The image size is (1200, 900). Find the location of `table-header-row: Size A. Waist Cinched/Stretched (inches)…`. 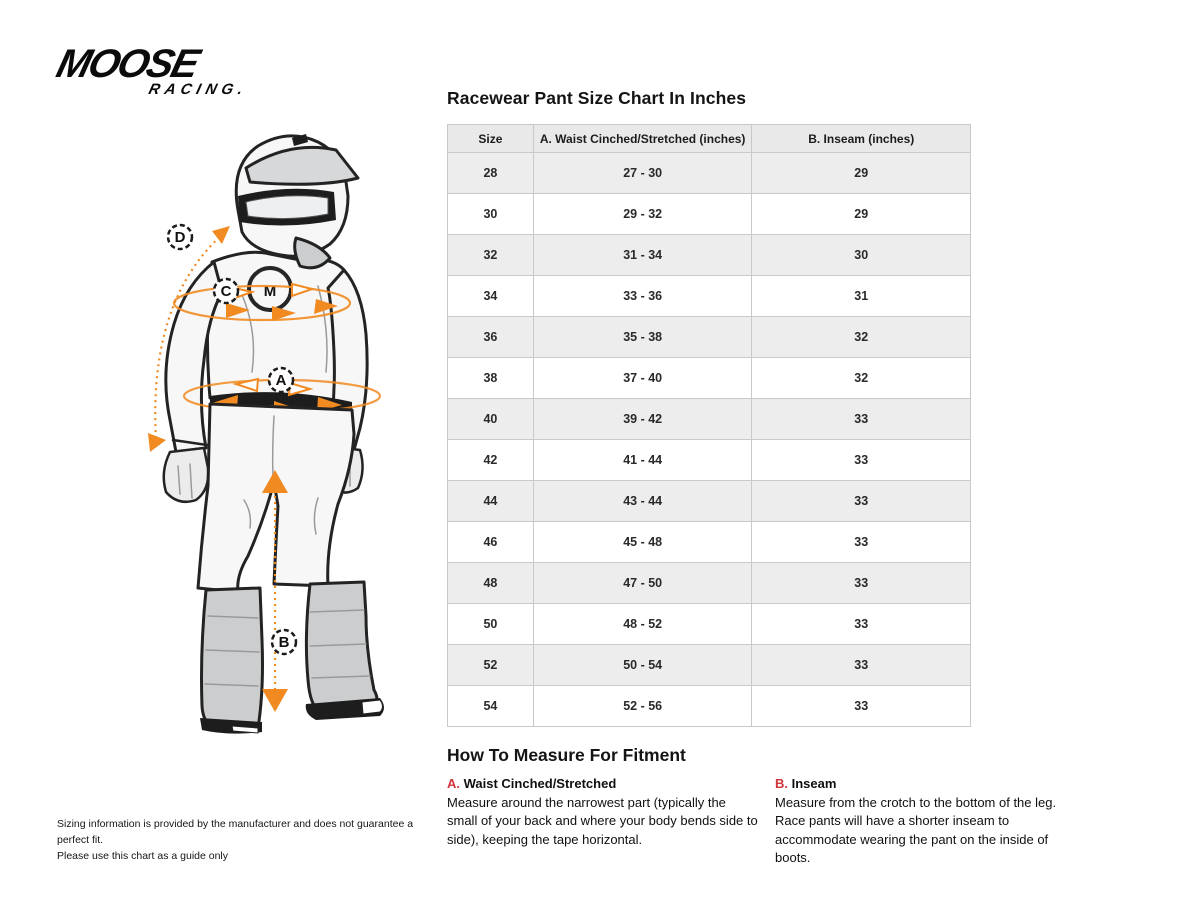

table-header-row: Size A. Waist Cinched/Stretched (inches)… is located at coordinates (709, 138).